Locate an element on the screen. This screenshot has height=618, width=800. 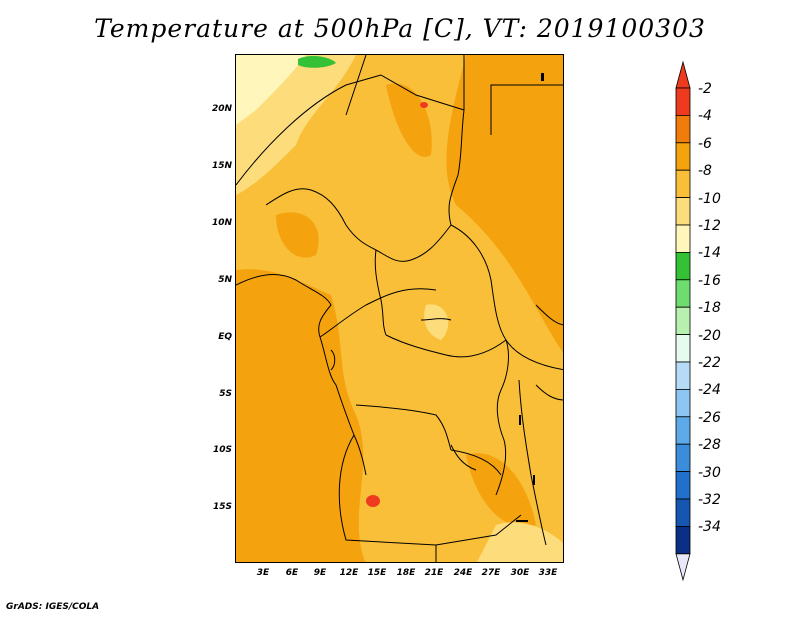
lon-label: 21E is located at coordinates (434, 573).